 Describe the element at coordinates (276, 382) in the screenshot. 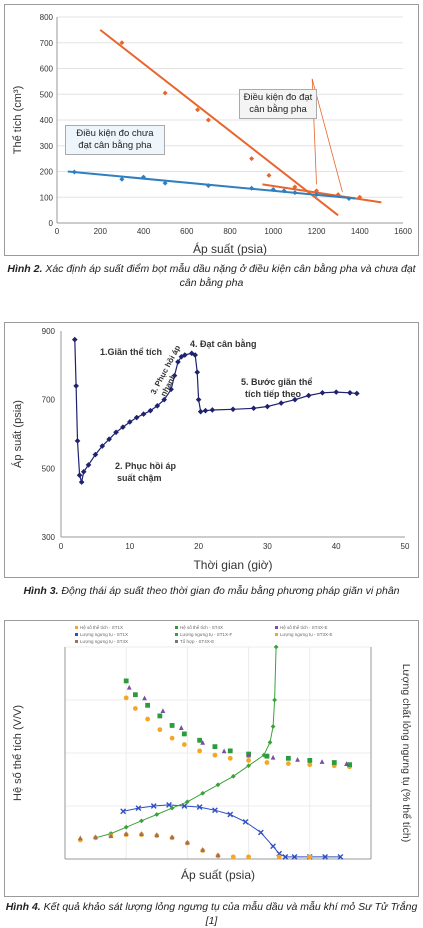

I see `annotation-5: 5. Bước giãn thể` at that location.